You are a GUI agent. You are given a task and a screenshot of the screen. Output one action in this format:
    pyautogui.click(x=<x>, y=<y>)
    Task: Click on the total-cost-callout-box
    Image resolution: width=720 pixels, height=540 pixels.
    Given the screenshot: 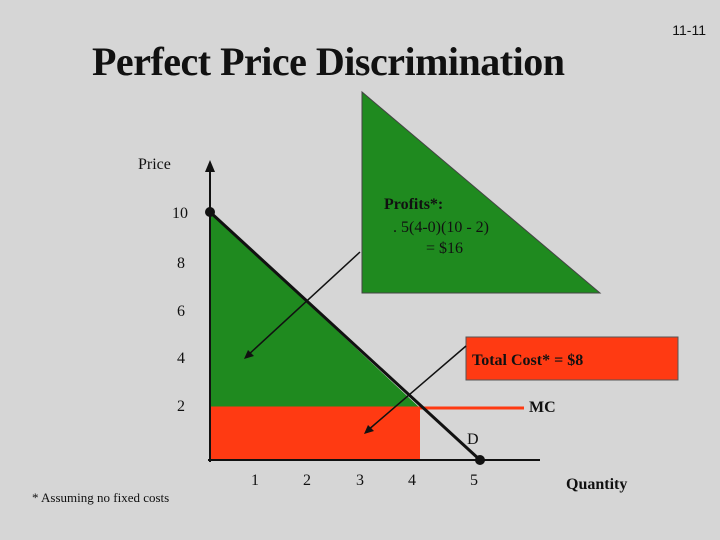 What is the action you would take?
    pyautogui.click(x=572, y=358)
    